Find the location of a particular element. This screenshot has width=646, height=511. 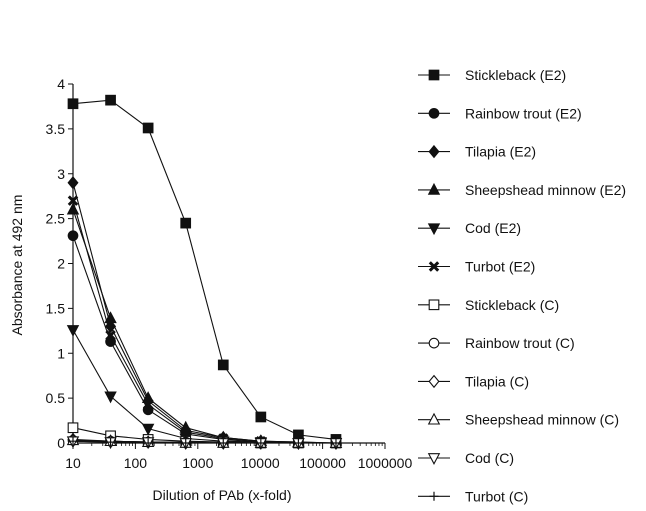

x-tick-label: 100000 is located at coordinates (322, 463).